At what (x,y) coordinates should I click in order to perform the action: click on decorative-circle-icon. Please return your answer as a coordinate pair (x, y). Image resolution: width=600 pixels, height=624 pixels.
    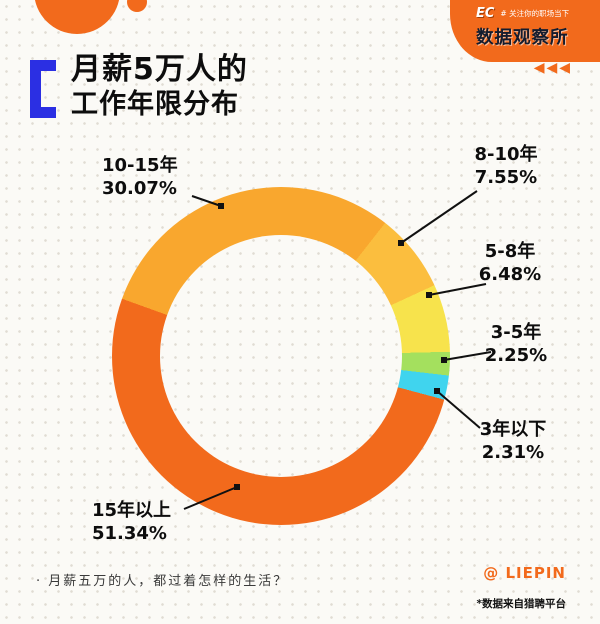
    Looking at the image, I should click on (77, 17).